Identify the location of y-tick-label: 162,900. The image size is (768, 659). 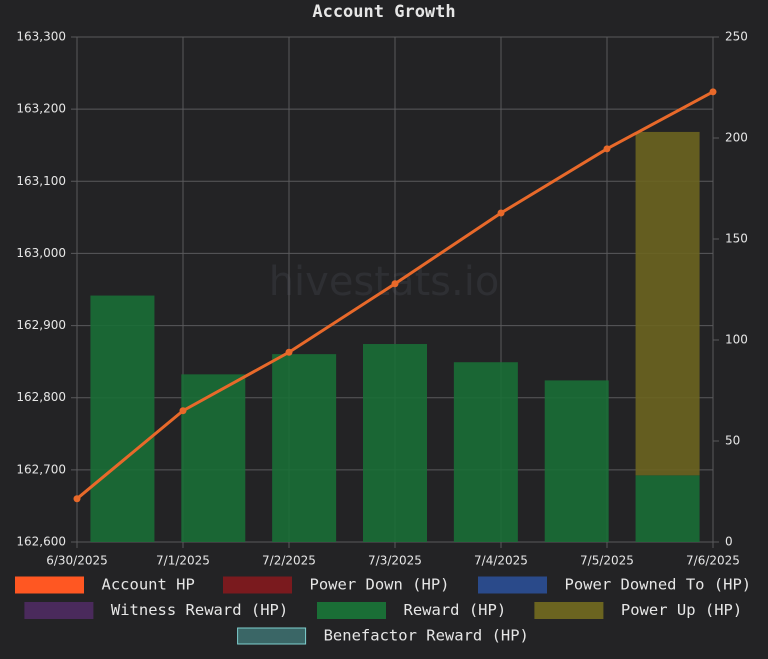
(41, 325).